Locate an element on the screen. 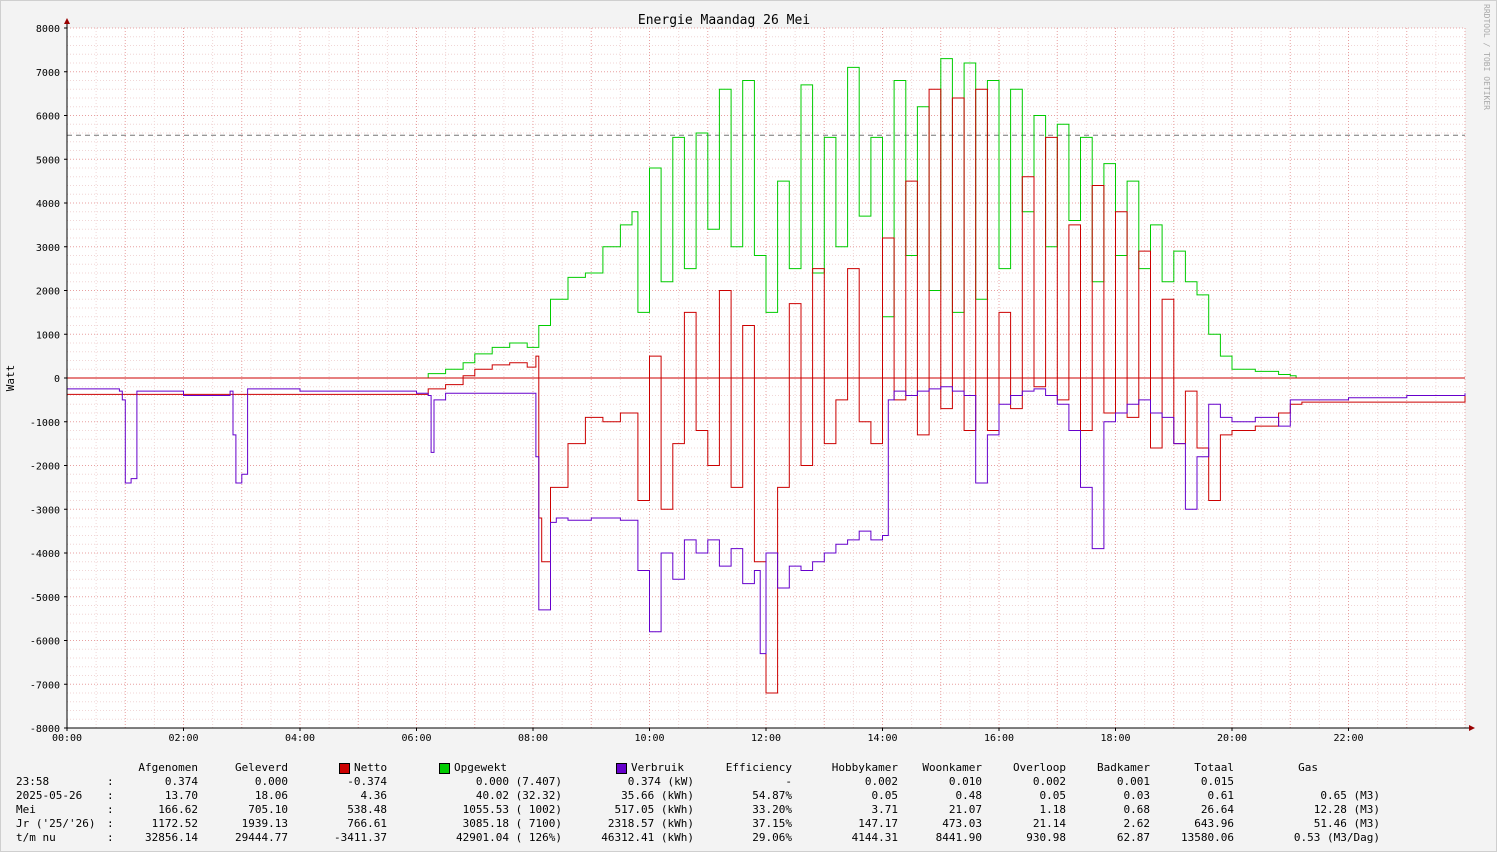 This screenshot has width=1497, height=852. x-axis-arrow is located at coordinates (1472, 728).